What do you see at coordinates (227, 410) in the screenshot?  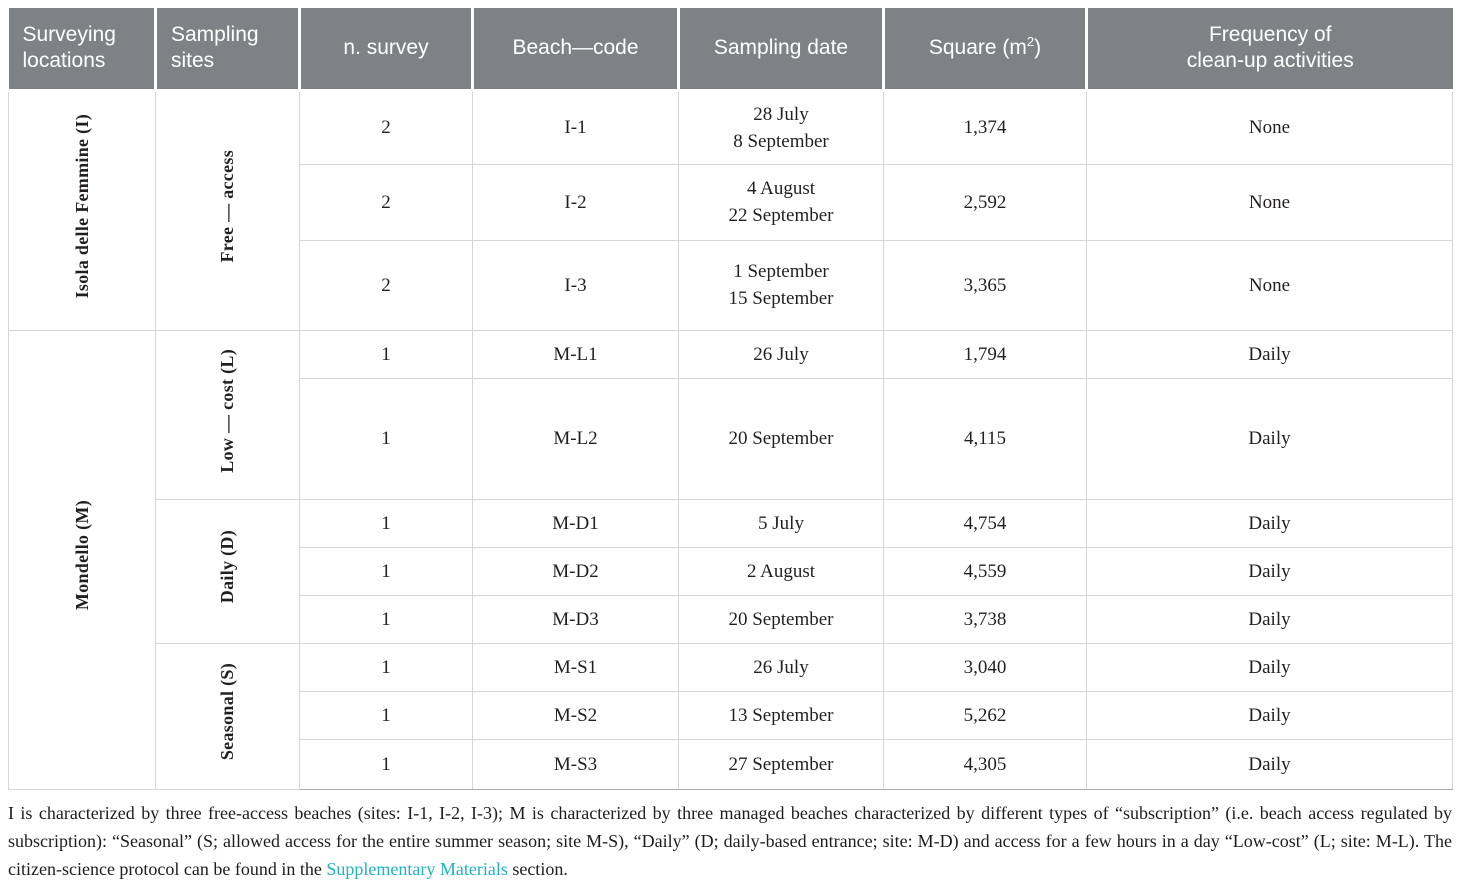 I see `site-label: Low — cost (L)` at bounding box center [227, 410].